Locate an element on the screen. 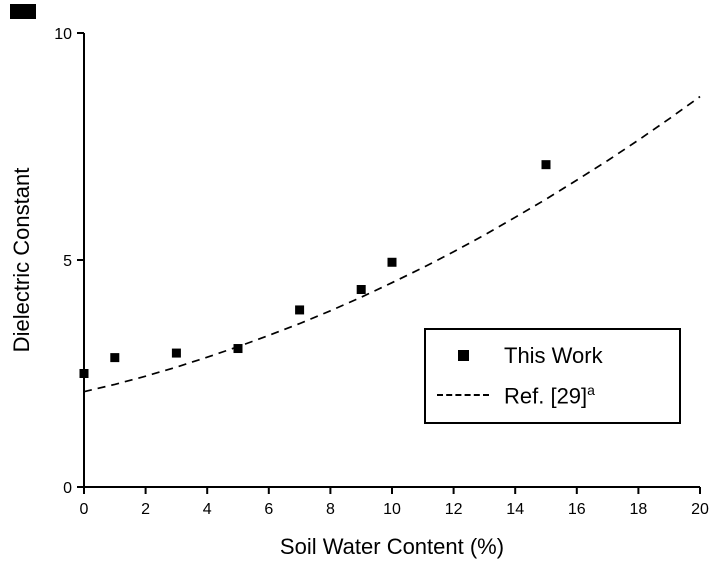  legend-item-this-work: This Work is located at coordinates (552, 356).